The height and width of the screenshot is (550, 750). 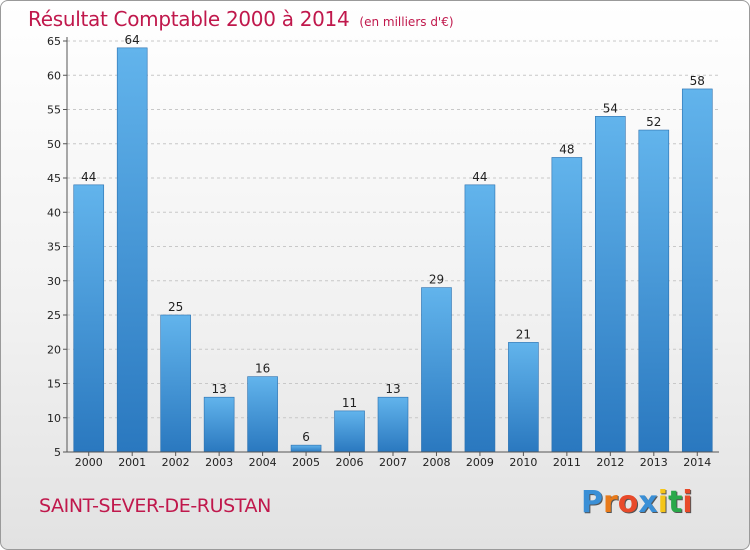 What do you see at coordinates (54, 144) in the screenshot?
I see `y-tick-label: 50` at bounding box center [54, 144].